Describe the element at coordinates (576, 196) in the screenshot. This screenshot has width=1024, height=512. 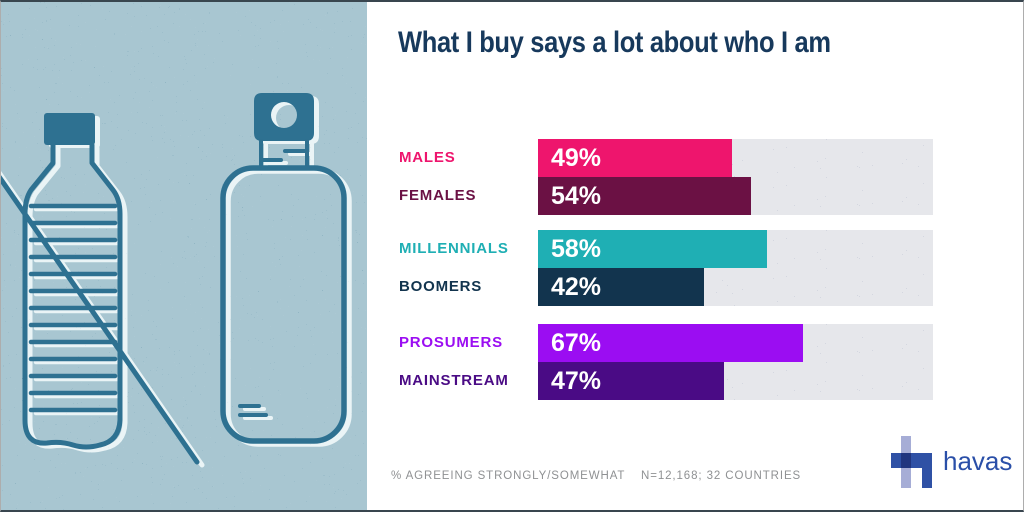
I see `bar-value: 54%` at that location.